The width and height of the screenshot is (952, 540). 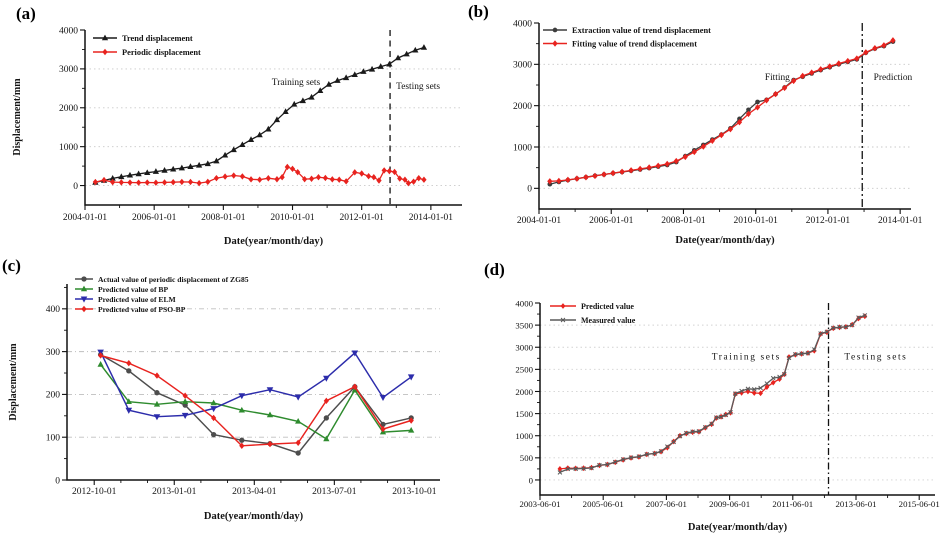 What do you see at coordinates (11, 265) in the screenshot?
I see `panel-label-c: (c)` at bounding box center [11, 265].